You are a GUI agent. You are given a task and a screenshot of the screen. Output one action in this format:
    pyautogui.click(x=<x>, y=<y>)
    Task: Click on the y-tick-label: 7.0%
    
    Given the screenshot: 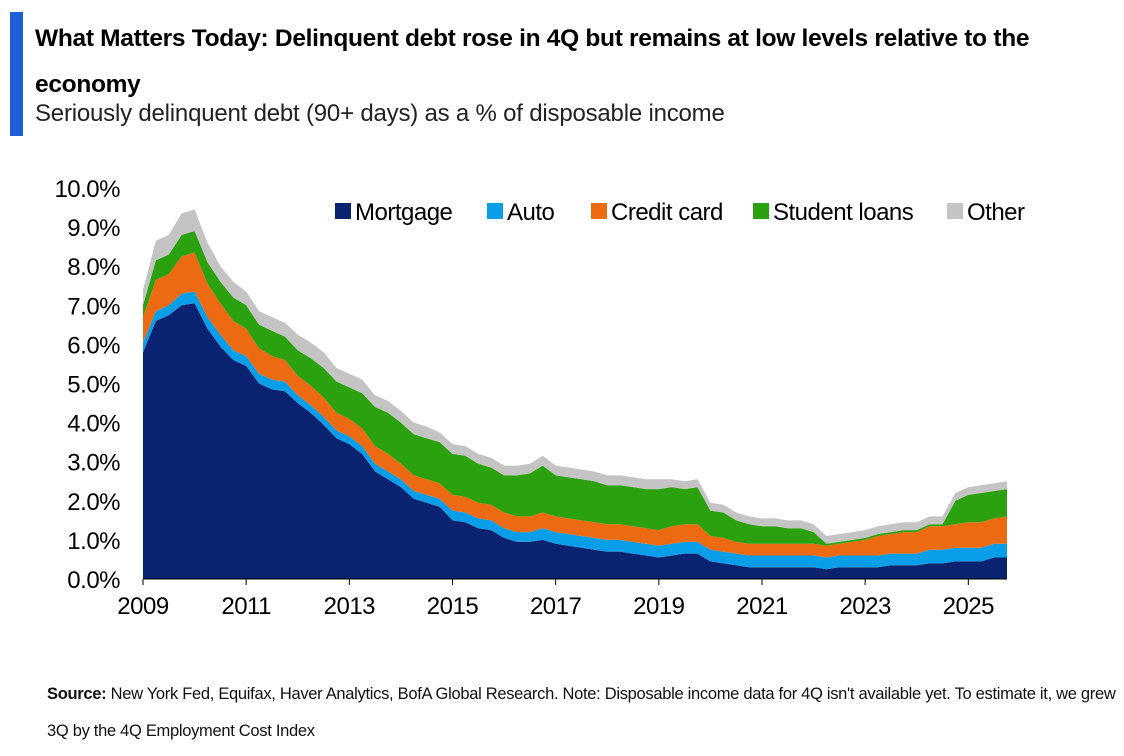 What is the action you would take?
    pyautogui.click(x=93, y=306)
    